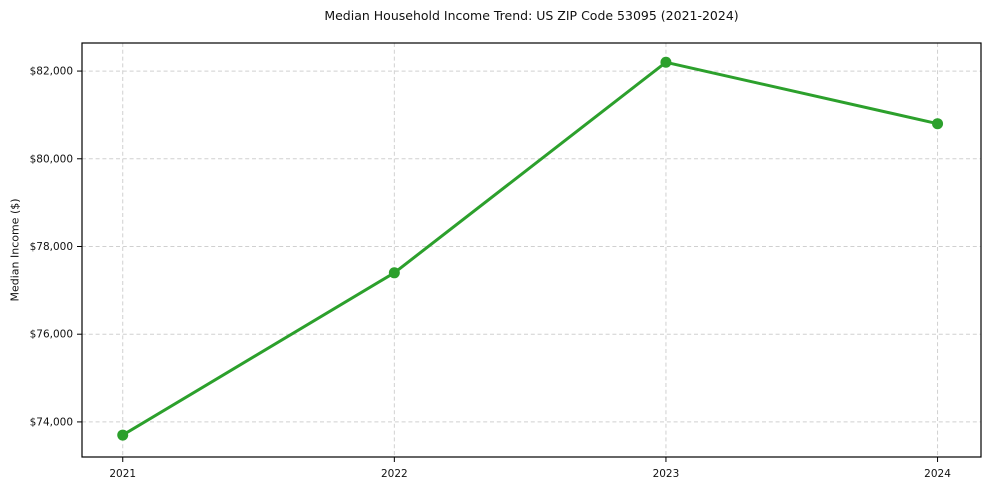 Image resolution: width=989 pixels, height=490 pixels. I want to click on x-tick-label: 2021, so click(122, 474).